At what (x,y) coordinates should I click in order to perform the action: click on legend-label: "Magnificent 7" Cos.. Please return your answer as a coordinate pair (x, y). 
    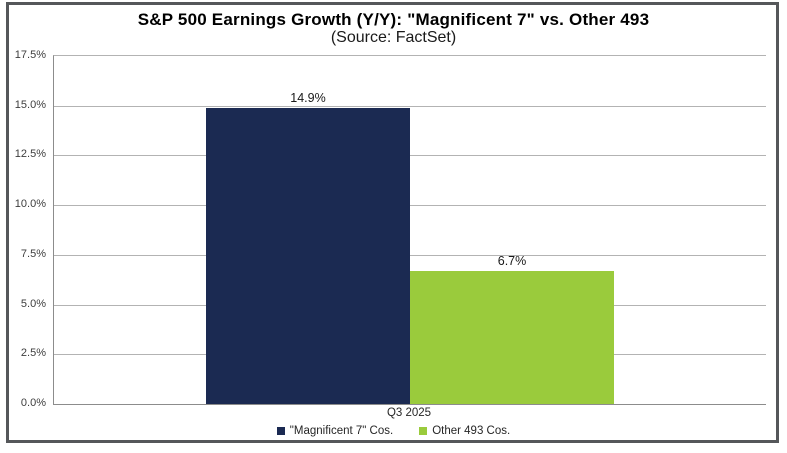
    Looking at the image, I should click on (341, 431).